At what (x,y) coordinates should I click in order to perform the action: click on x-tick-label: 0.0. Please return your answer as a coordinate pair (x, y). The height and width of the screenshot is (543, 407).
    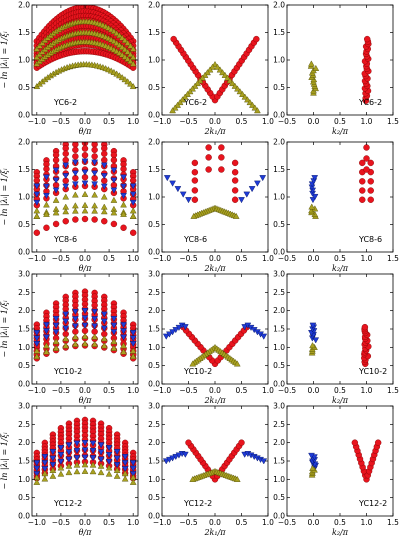
    Looking at the image, I should click on (215, 121).